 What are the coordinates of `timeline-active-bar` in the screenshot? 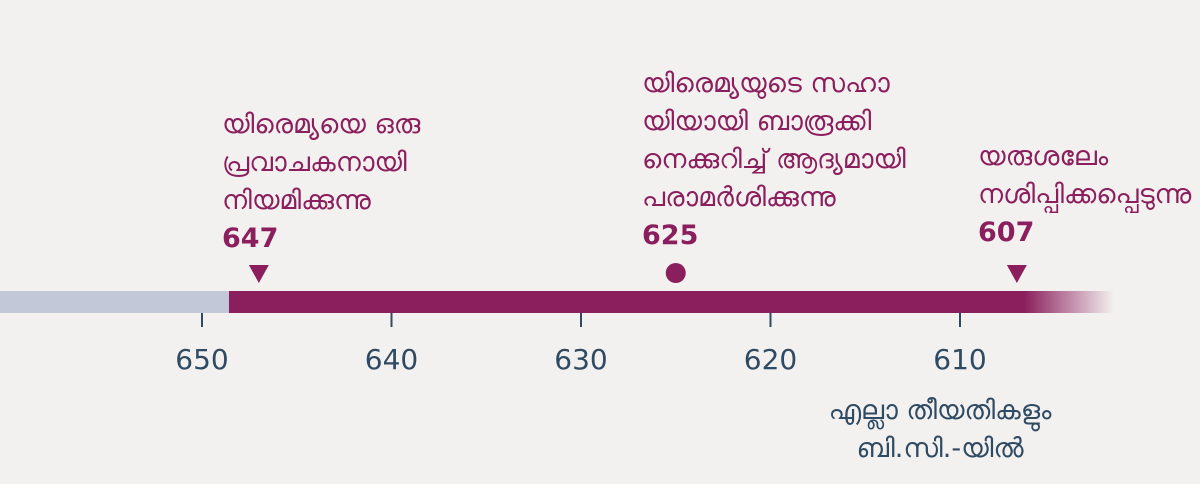 It's located at (627, 302).